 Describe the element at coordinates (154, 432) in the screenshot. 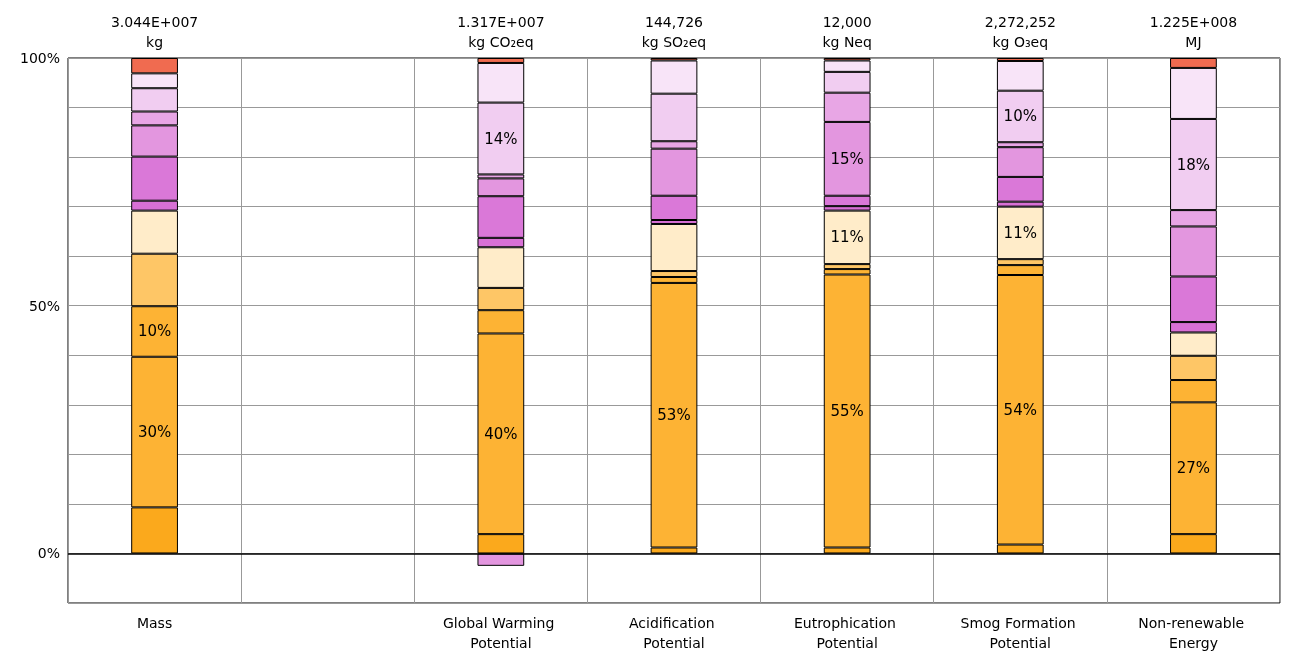

I see `data-label: 30%` at that location.